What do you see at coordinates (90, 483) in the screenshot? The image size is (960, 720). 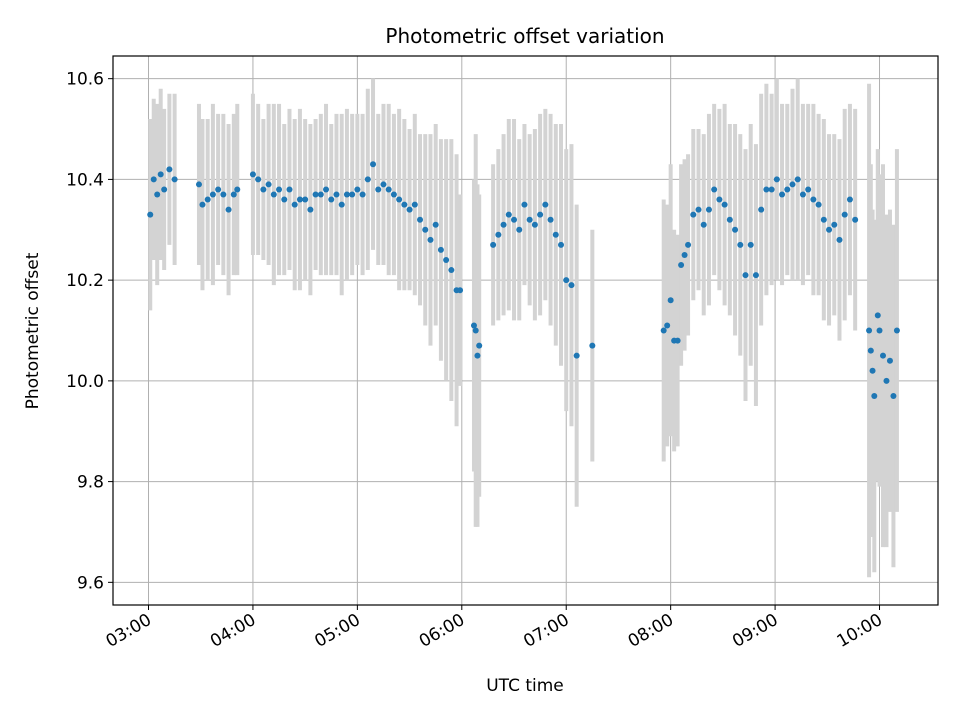 I see `y-tick-label: 9.8` at bounding box center [90, 483].